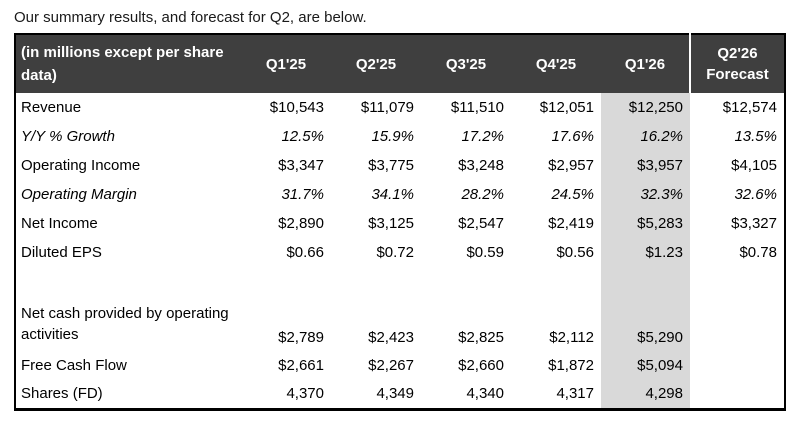  I want to click on table-cell: $0.66, so click(305, 252).